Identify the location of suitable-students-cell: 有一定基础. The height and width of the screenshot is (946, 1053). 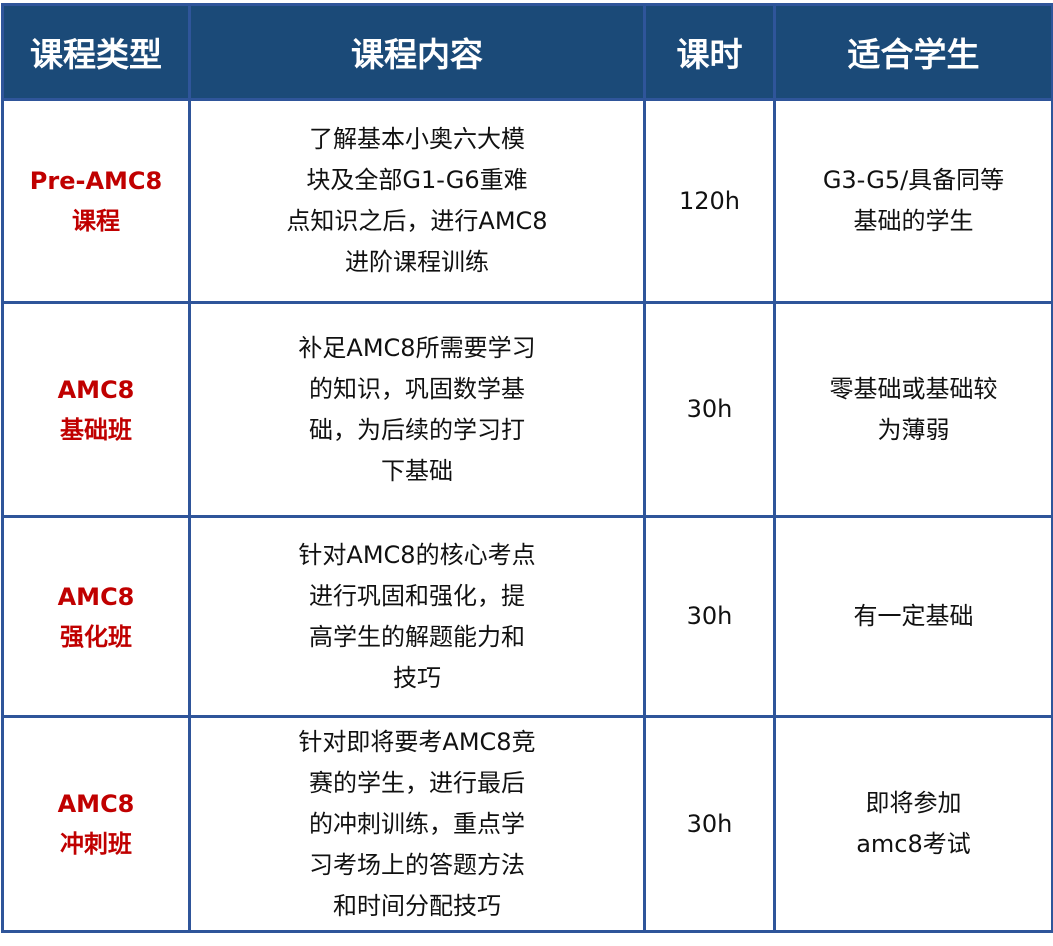
(913, 616).